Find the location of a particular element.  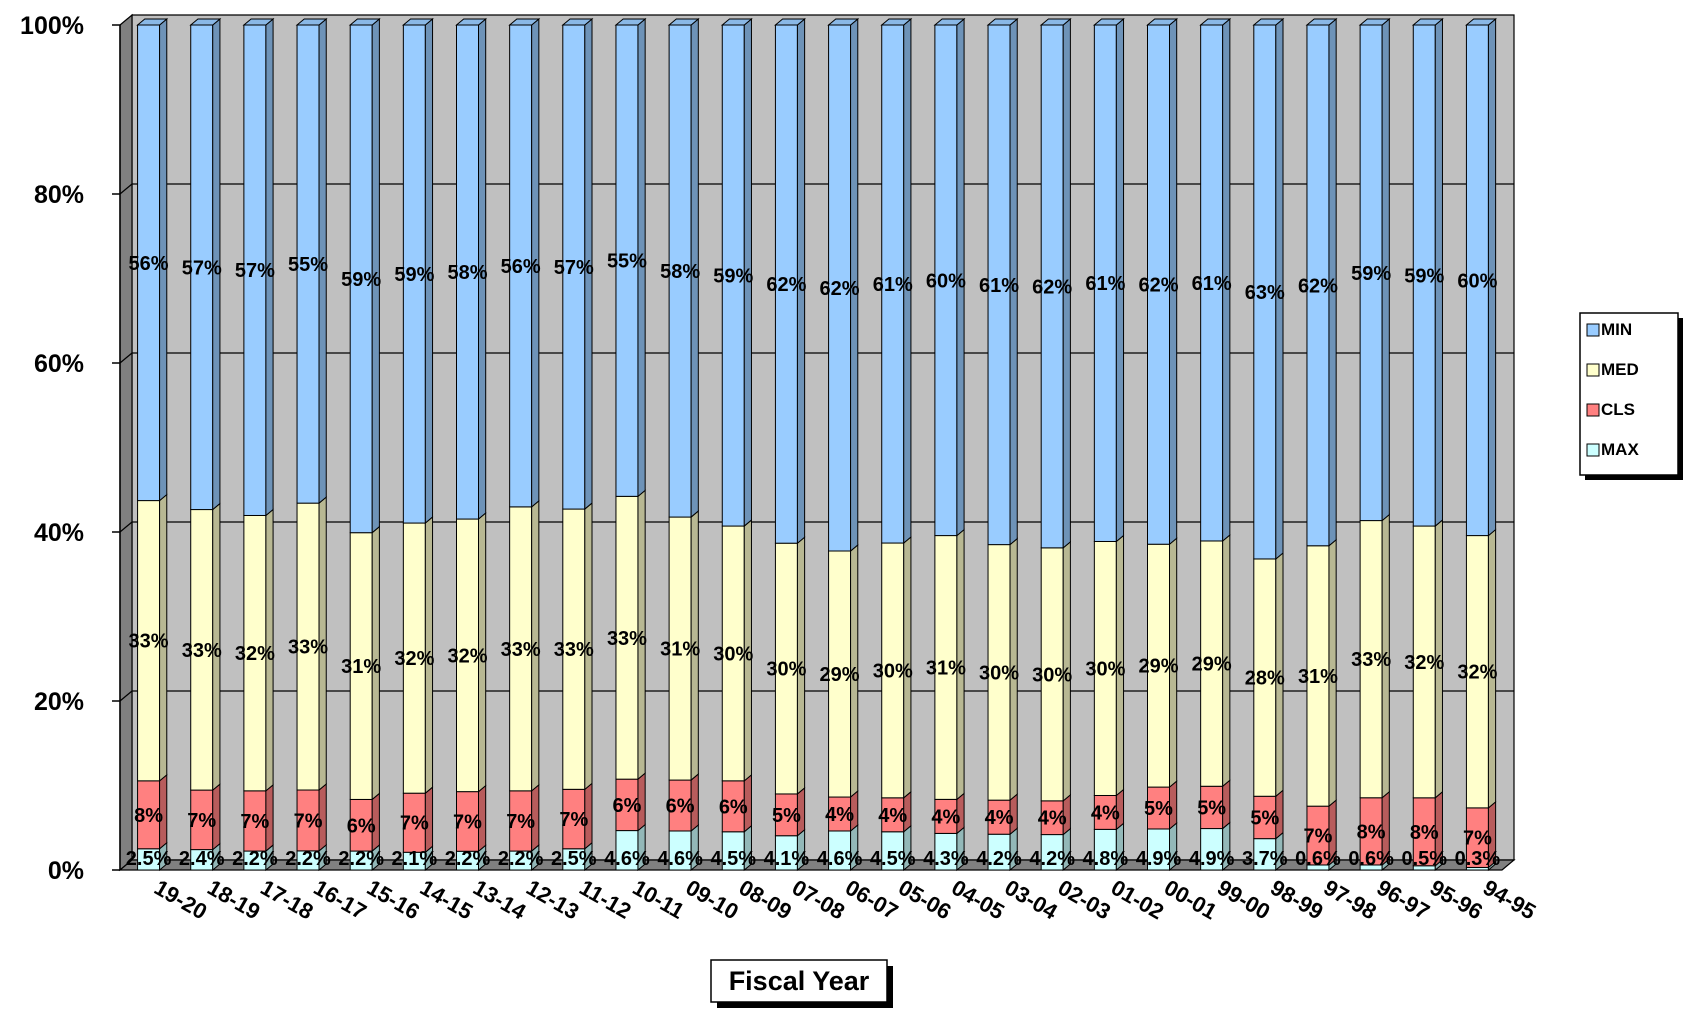

x-tick-label: 08-09 is located at coordinates (765, 900).